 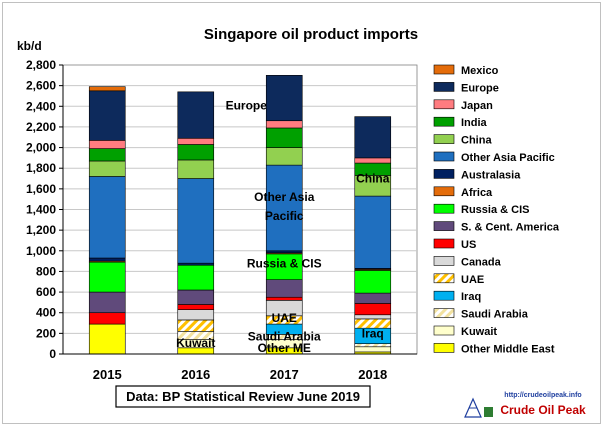 I want to click on bar-segment-saudi-arabia-2018, so click(x=373, y=345).